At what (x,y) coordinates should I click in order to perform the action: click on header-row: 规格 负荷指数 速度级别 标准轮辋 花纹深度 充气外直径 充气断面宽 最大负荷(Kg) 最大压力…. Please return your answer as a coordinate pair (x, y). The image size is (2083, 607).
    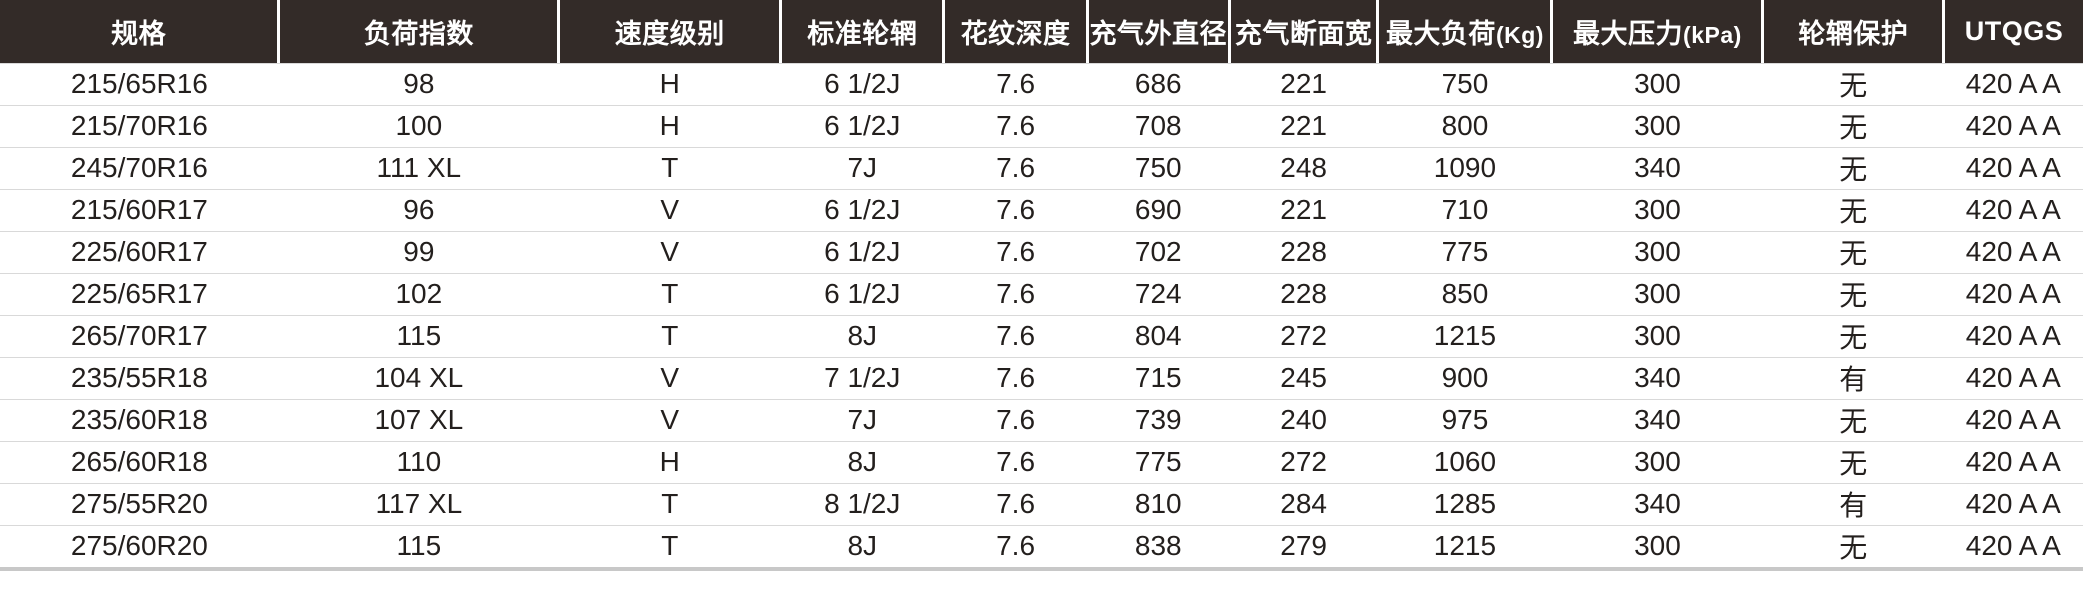
    Looking at the image, I should click on (1041, 31).